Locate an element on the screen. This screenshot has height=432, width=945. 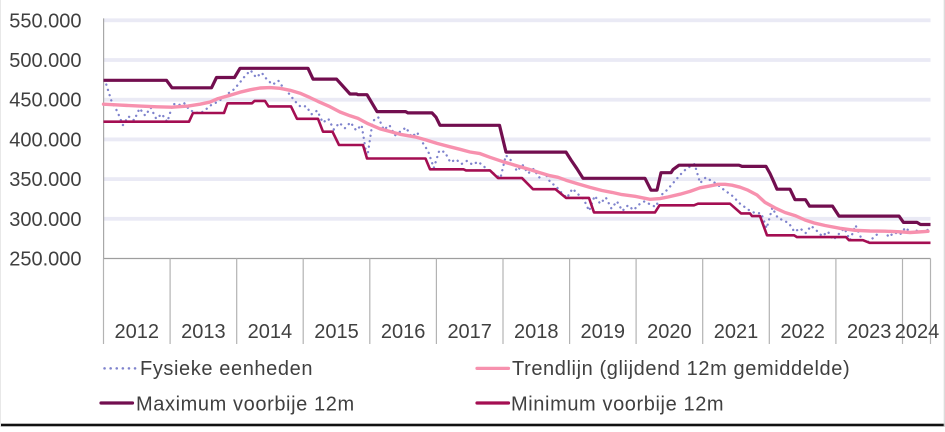
svg-text: 300.000 is located at coordinates (45, 220).